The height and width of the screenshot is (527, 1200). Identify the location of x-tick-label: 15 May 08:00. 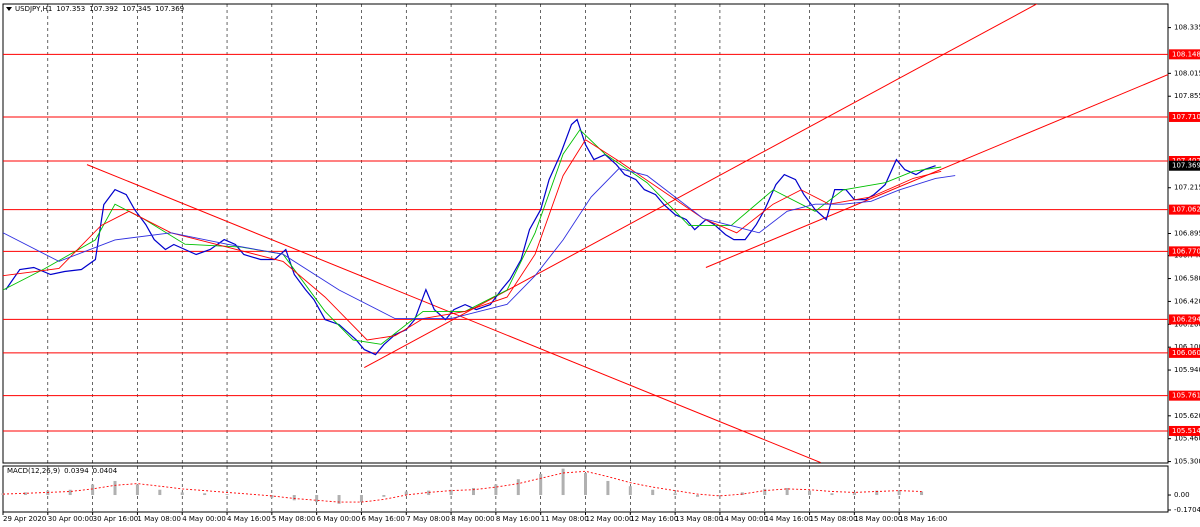
(834, 519).